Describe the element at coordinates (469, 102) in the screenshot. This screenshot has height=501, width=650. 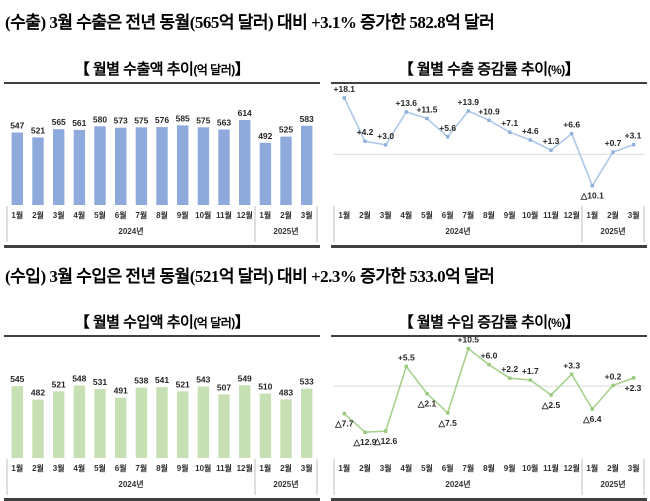
I see `point-value-label: +13.9` at that location.